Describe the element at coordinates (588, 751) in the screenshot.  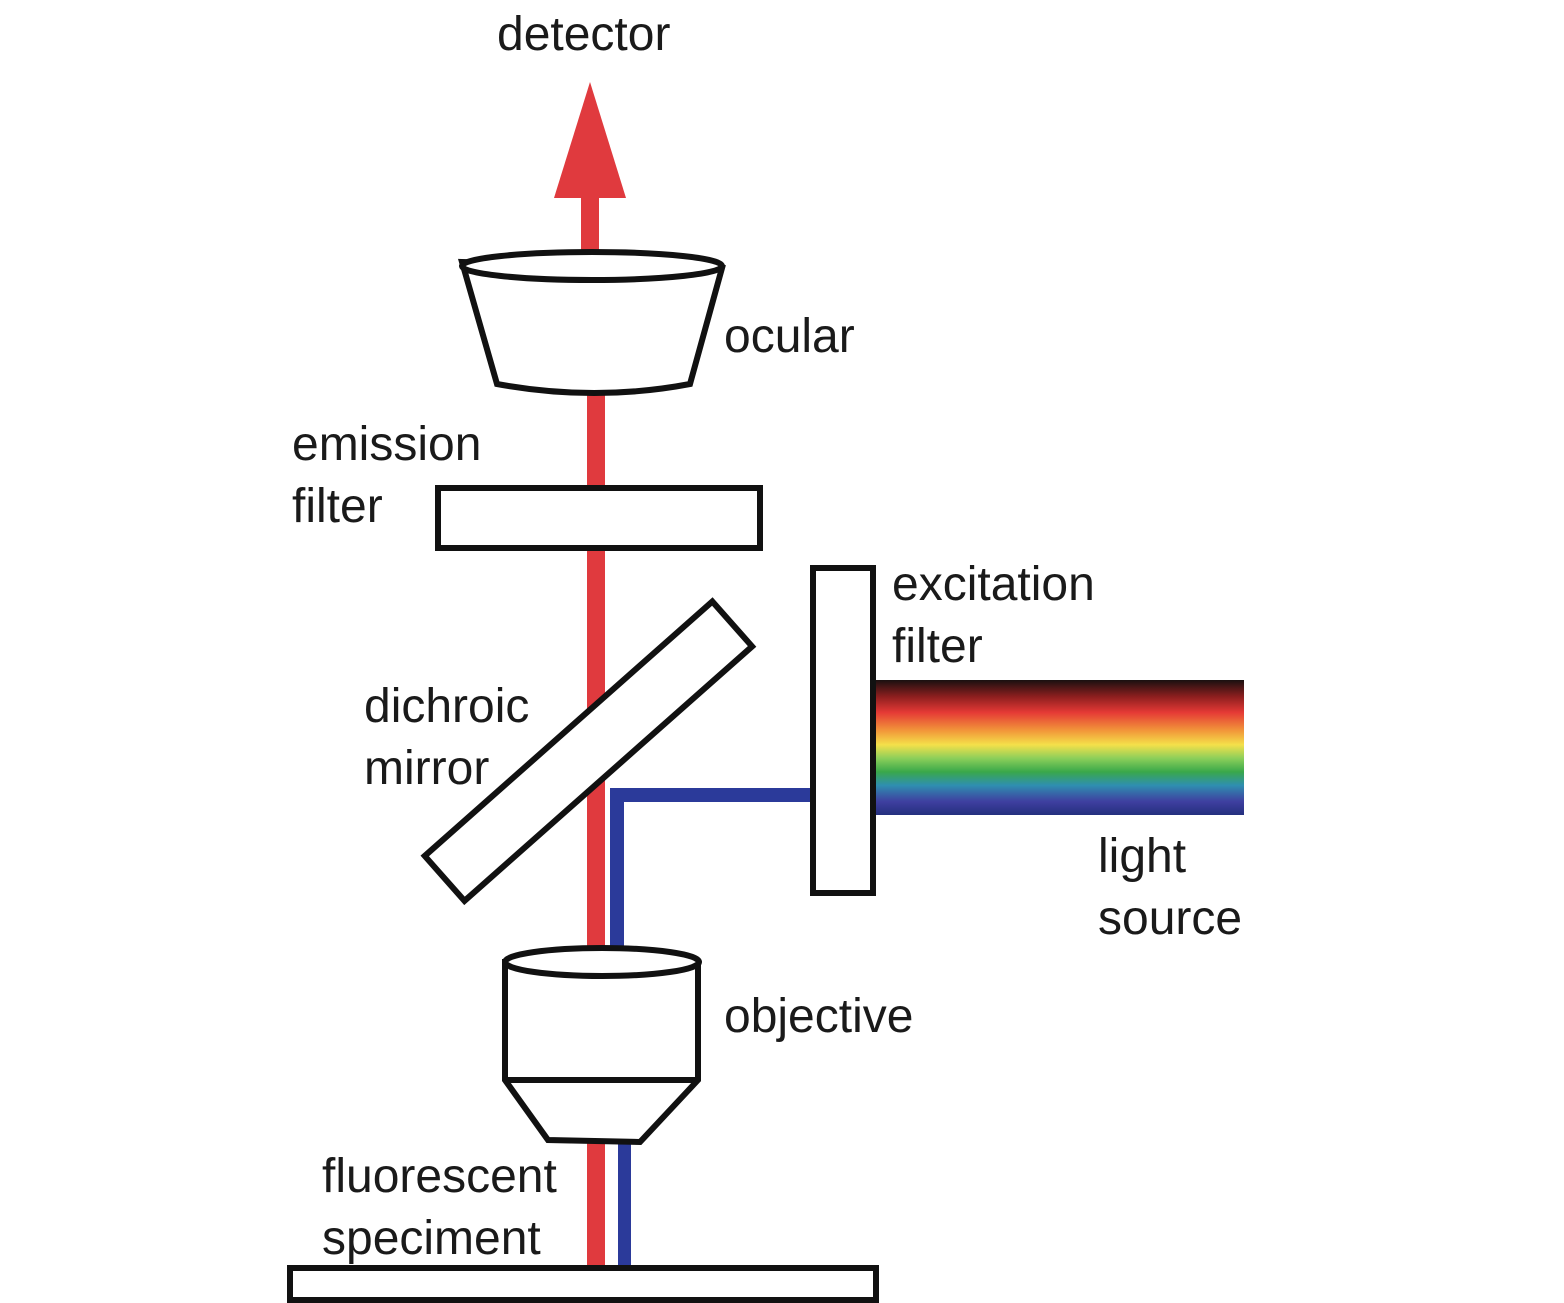
I see `dichroic-mirror` at that location.